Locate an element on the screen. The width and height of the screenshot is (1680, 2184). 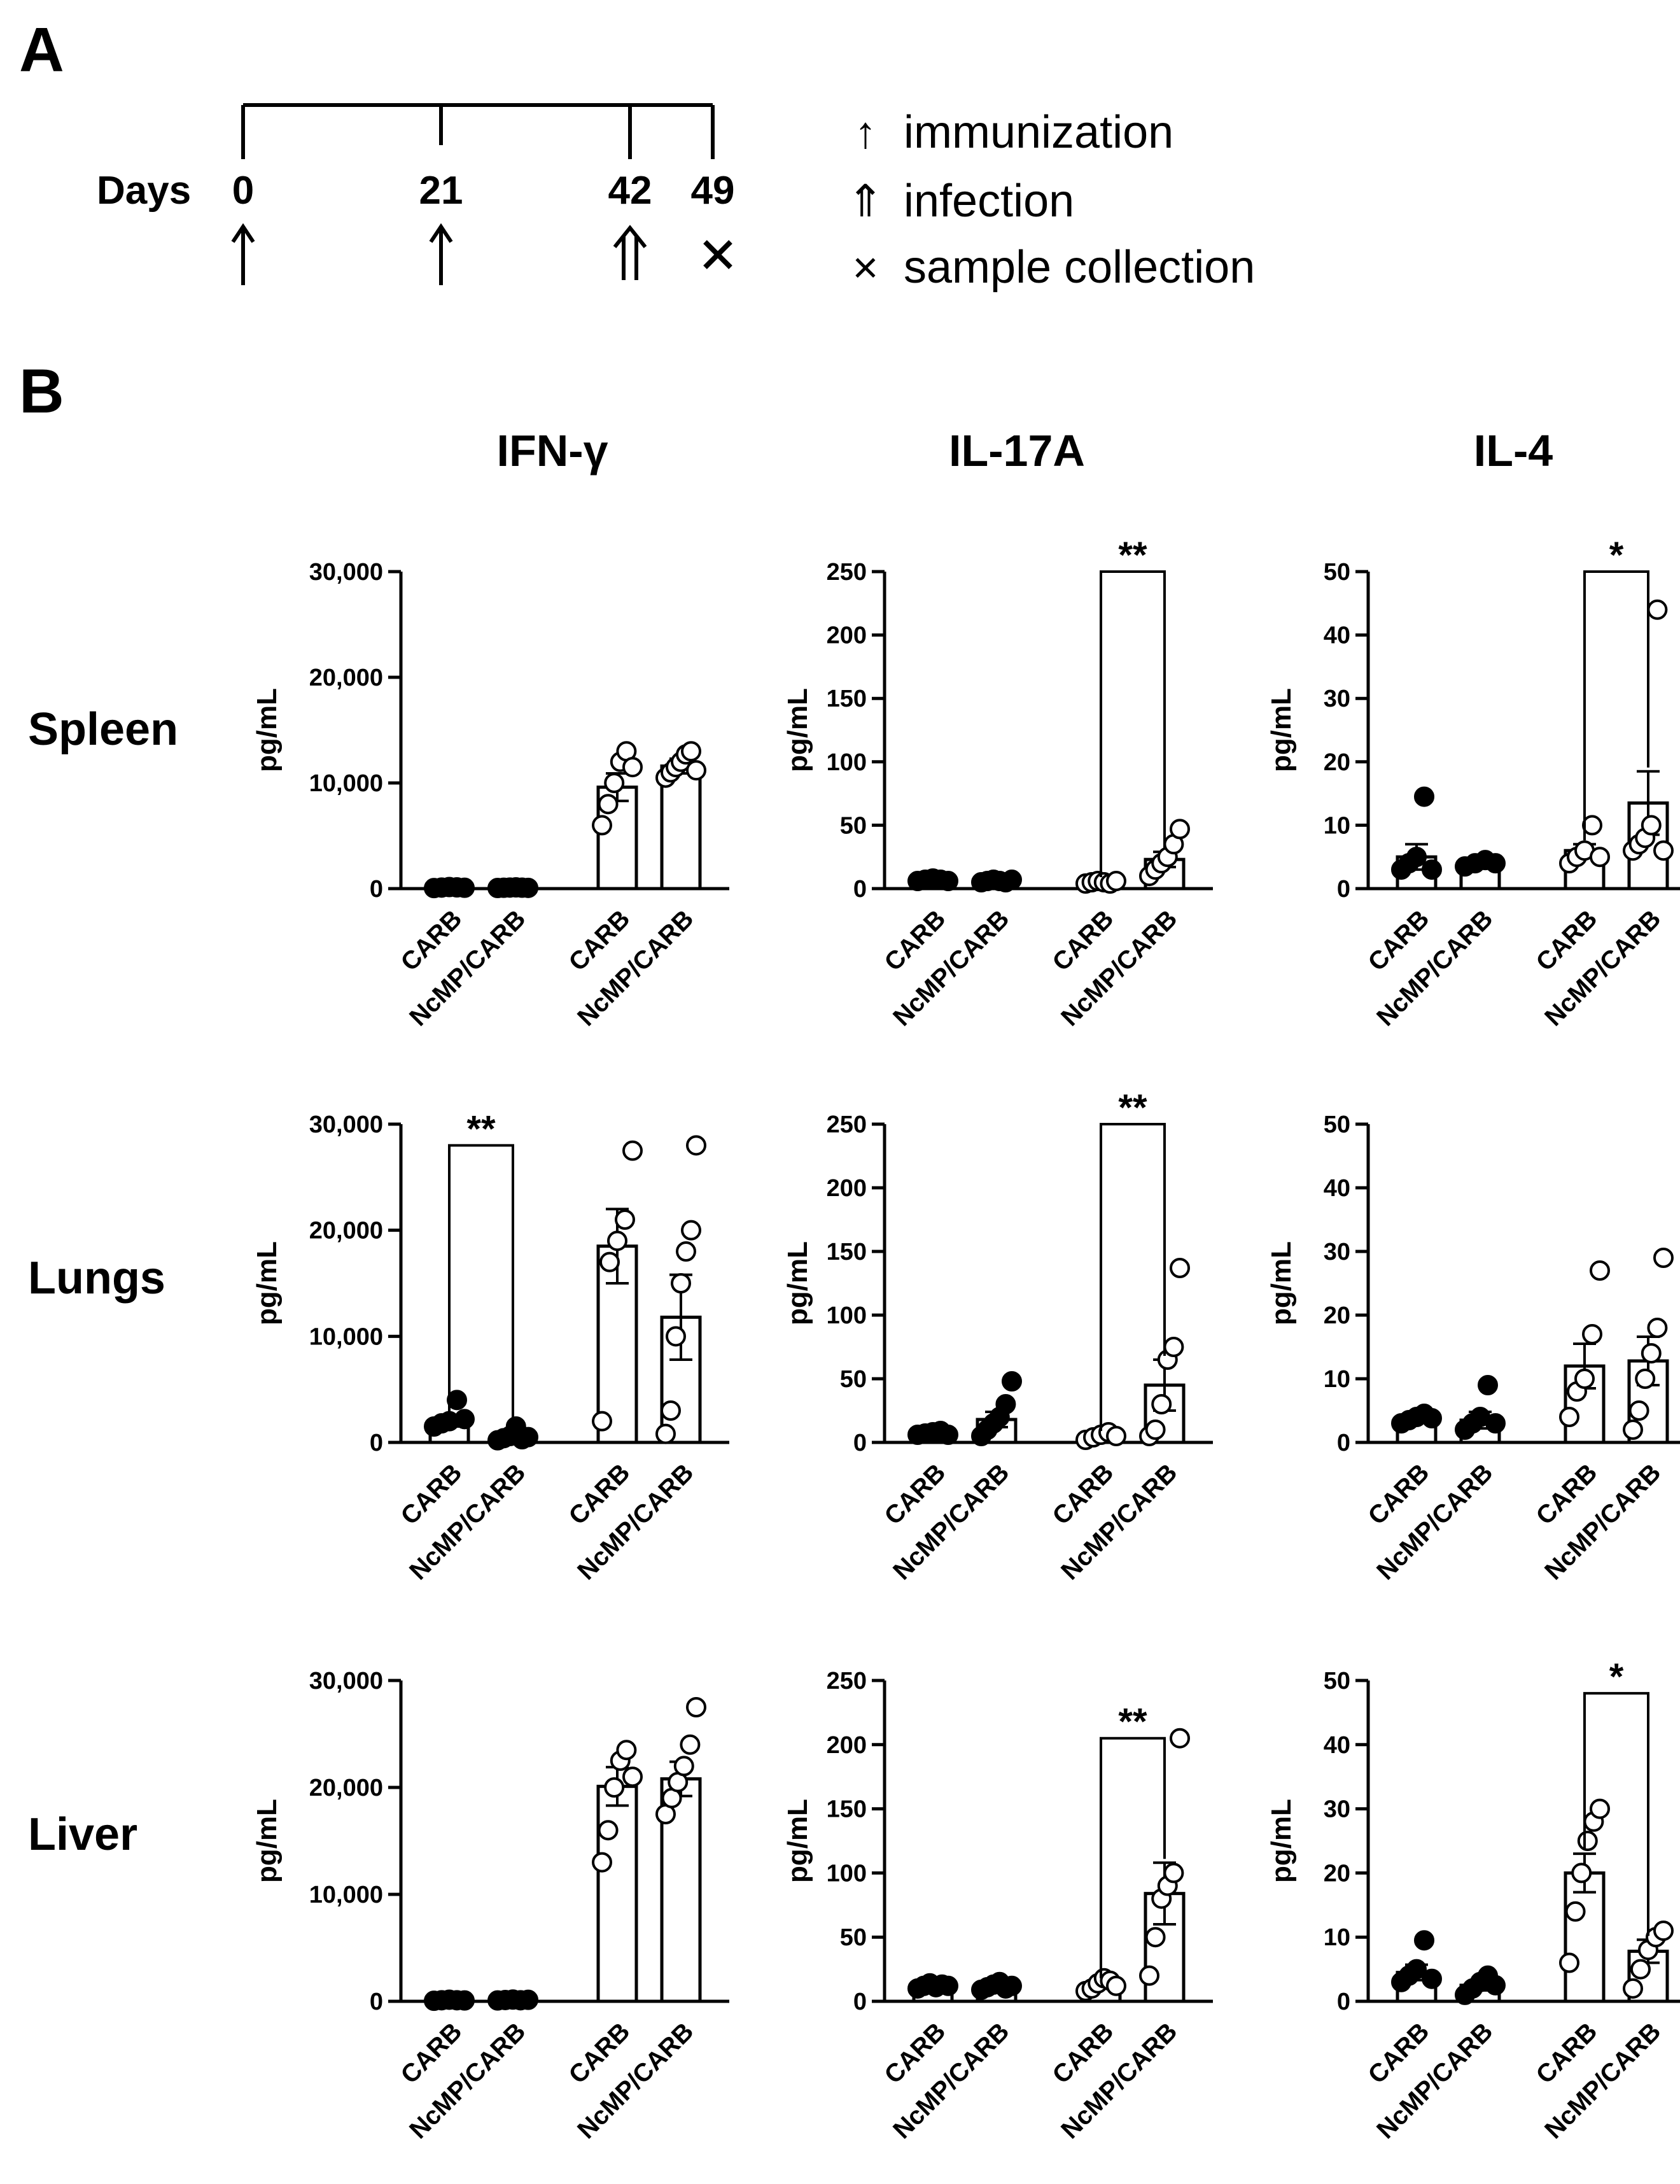
significance-label: ** is located at coordinates (1132, 555).